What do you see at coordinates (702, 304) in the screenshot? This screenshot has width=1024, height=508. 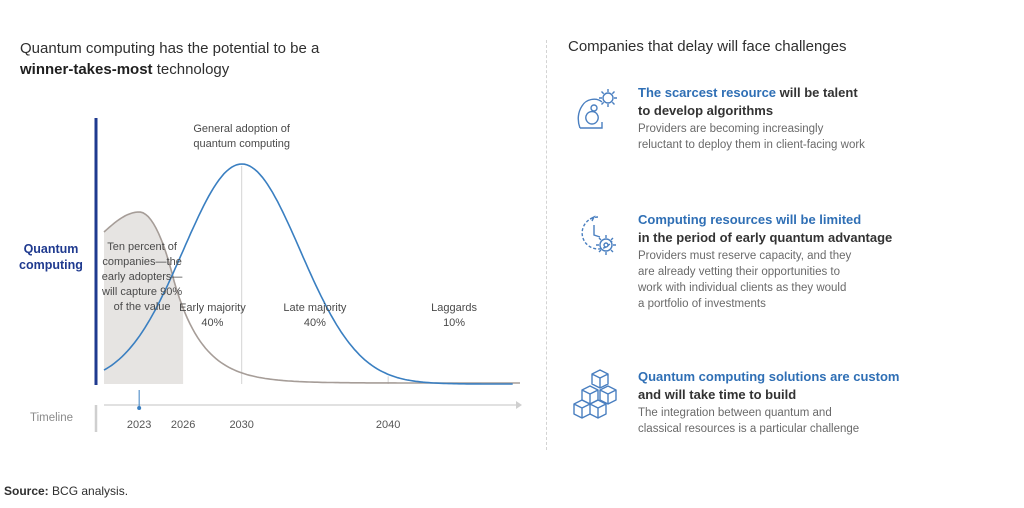 I see `computing-desc-line: a portfolio of investments` at bounding box center [702, 304].